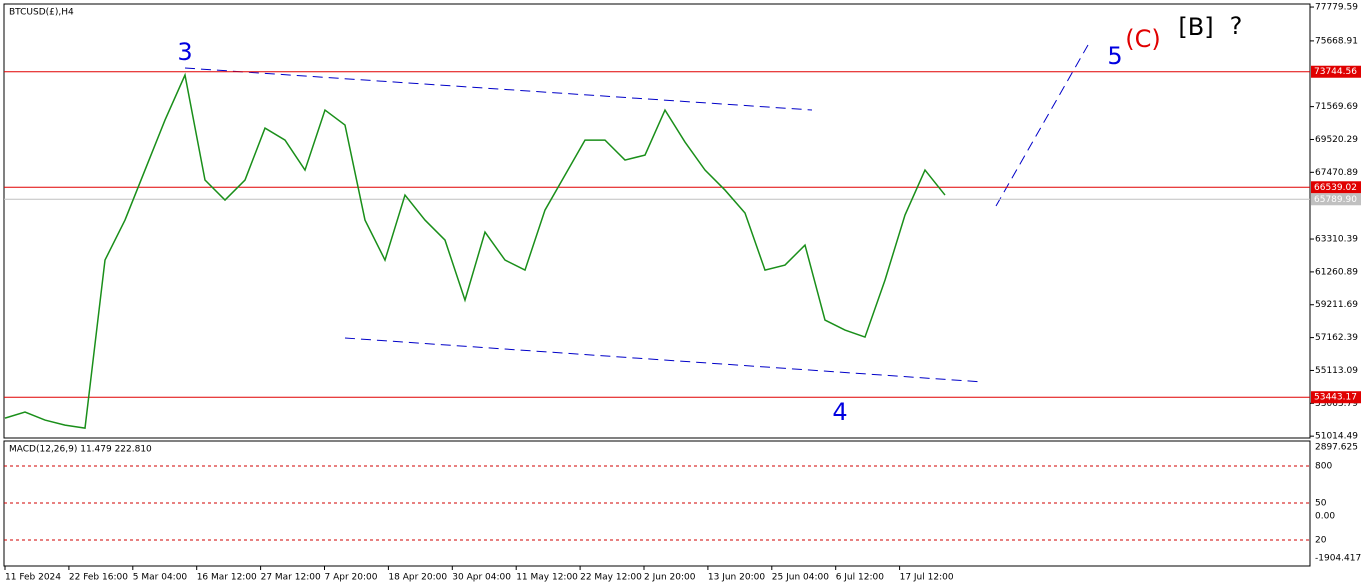 The height and width of the screenshot is (588, 1366). What do you see at coordinates (1321, 541) in the screenshot?
I see `indicator-tick-label: 20` at bounding box center [1321, 541].